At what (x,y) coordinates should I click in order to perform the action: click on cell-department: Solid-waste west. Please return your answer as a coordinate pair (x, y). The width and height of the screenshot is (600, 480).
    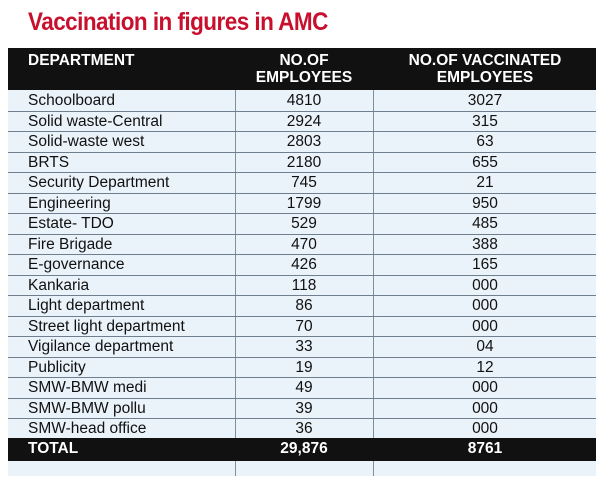
    Looking at the image, I should click on (86, 141).